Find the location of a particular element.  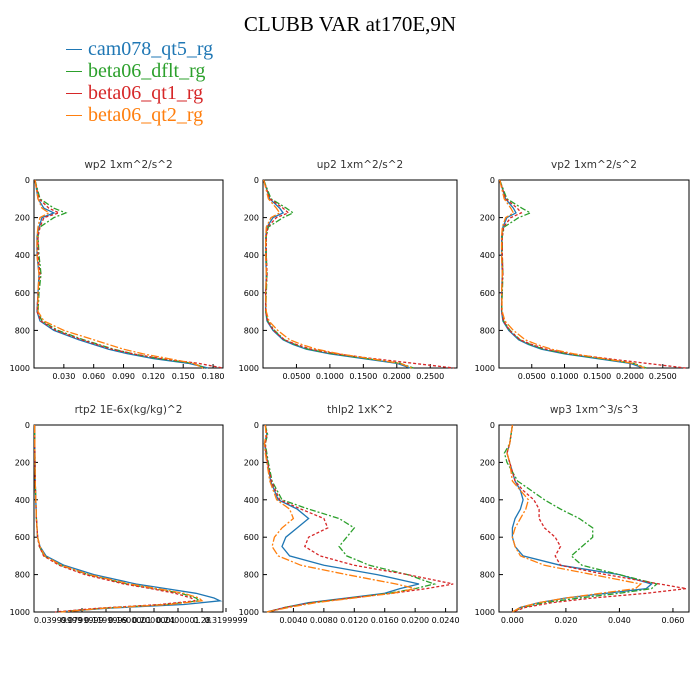

panel-title: thlp2 1xK^2 is located at coordinates (360, 410).